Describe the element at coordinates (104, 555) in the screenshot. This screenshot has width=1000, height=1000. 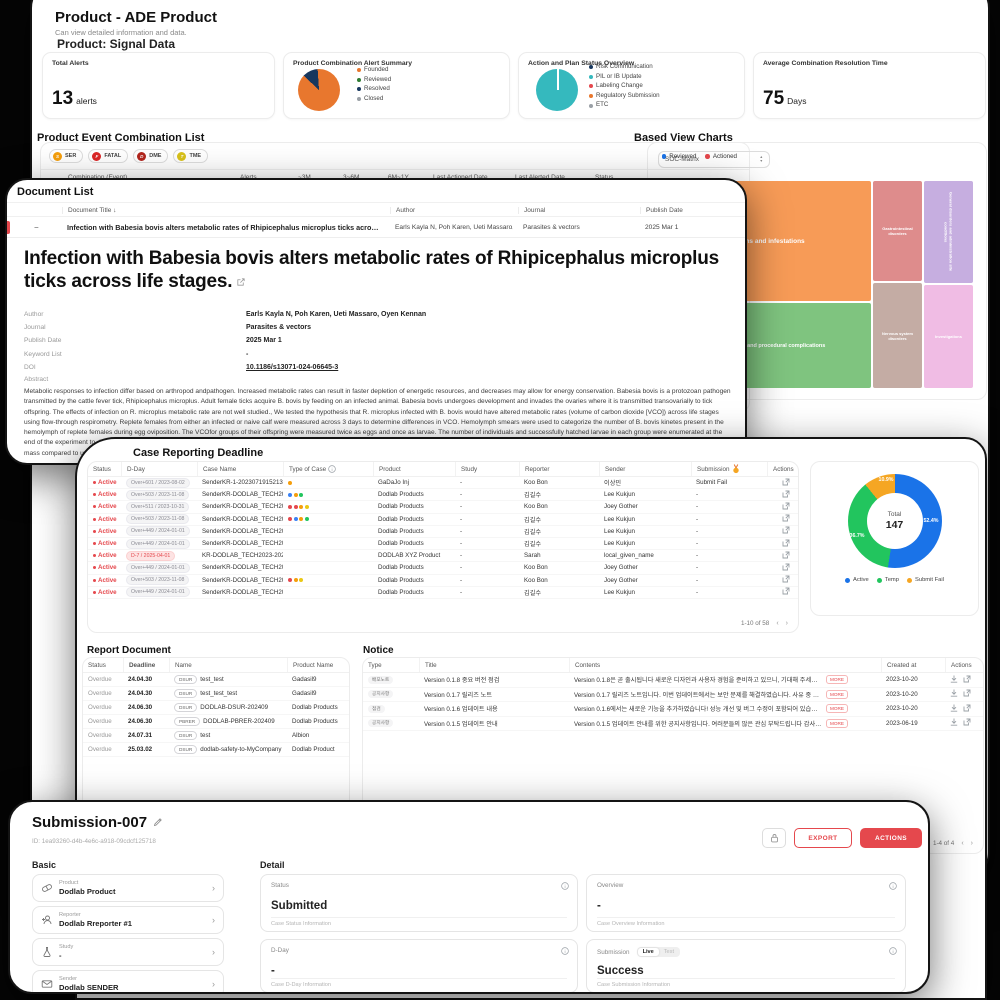
I see `case-status: Active` at that location.